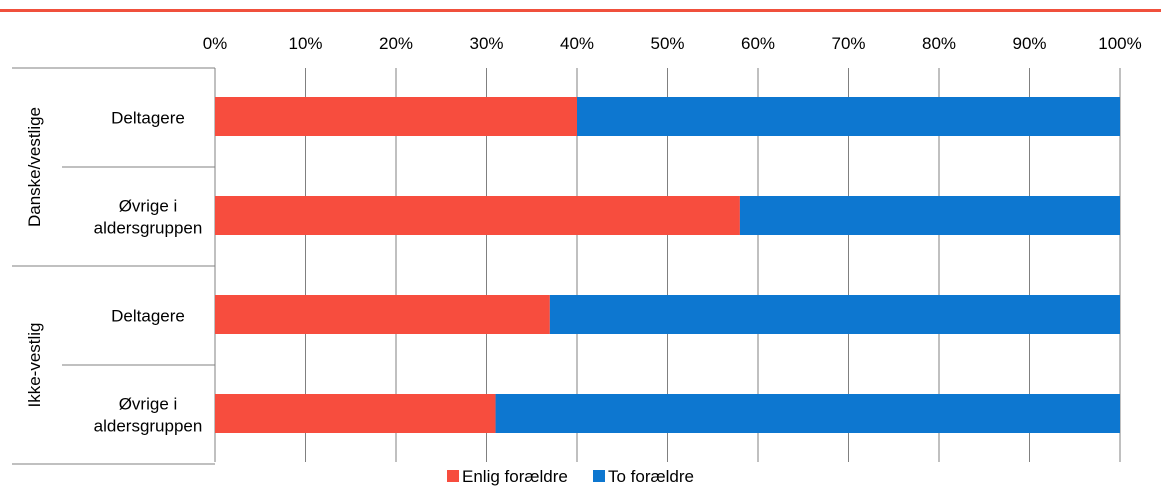 This screenshot has width=1161, height=494. I want to click on x-tick-label: 70%, so click(848, 43).